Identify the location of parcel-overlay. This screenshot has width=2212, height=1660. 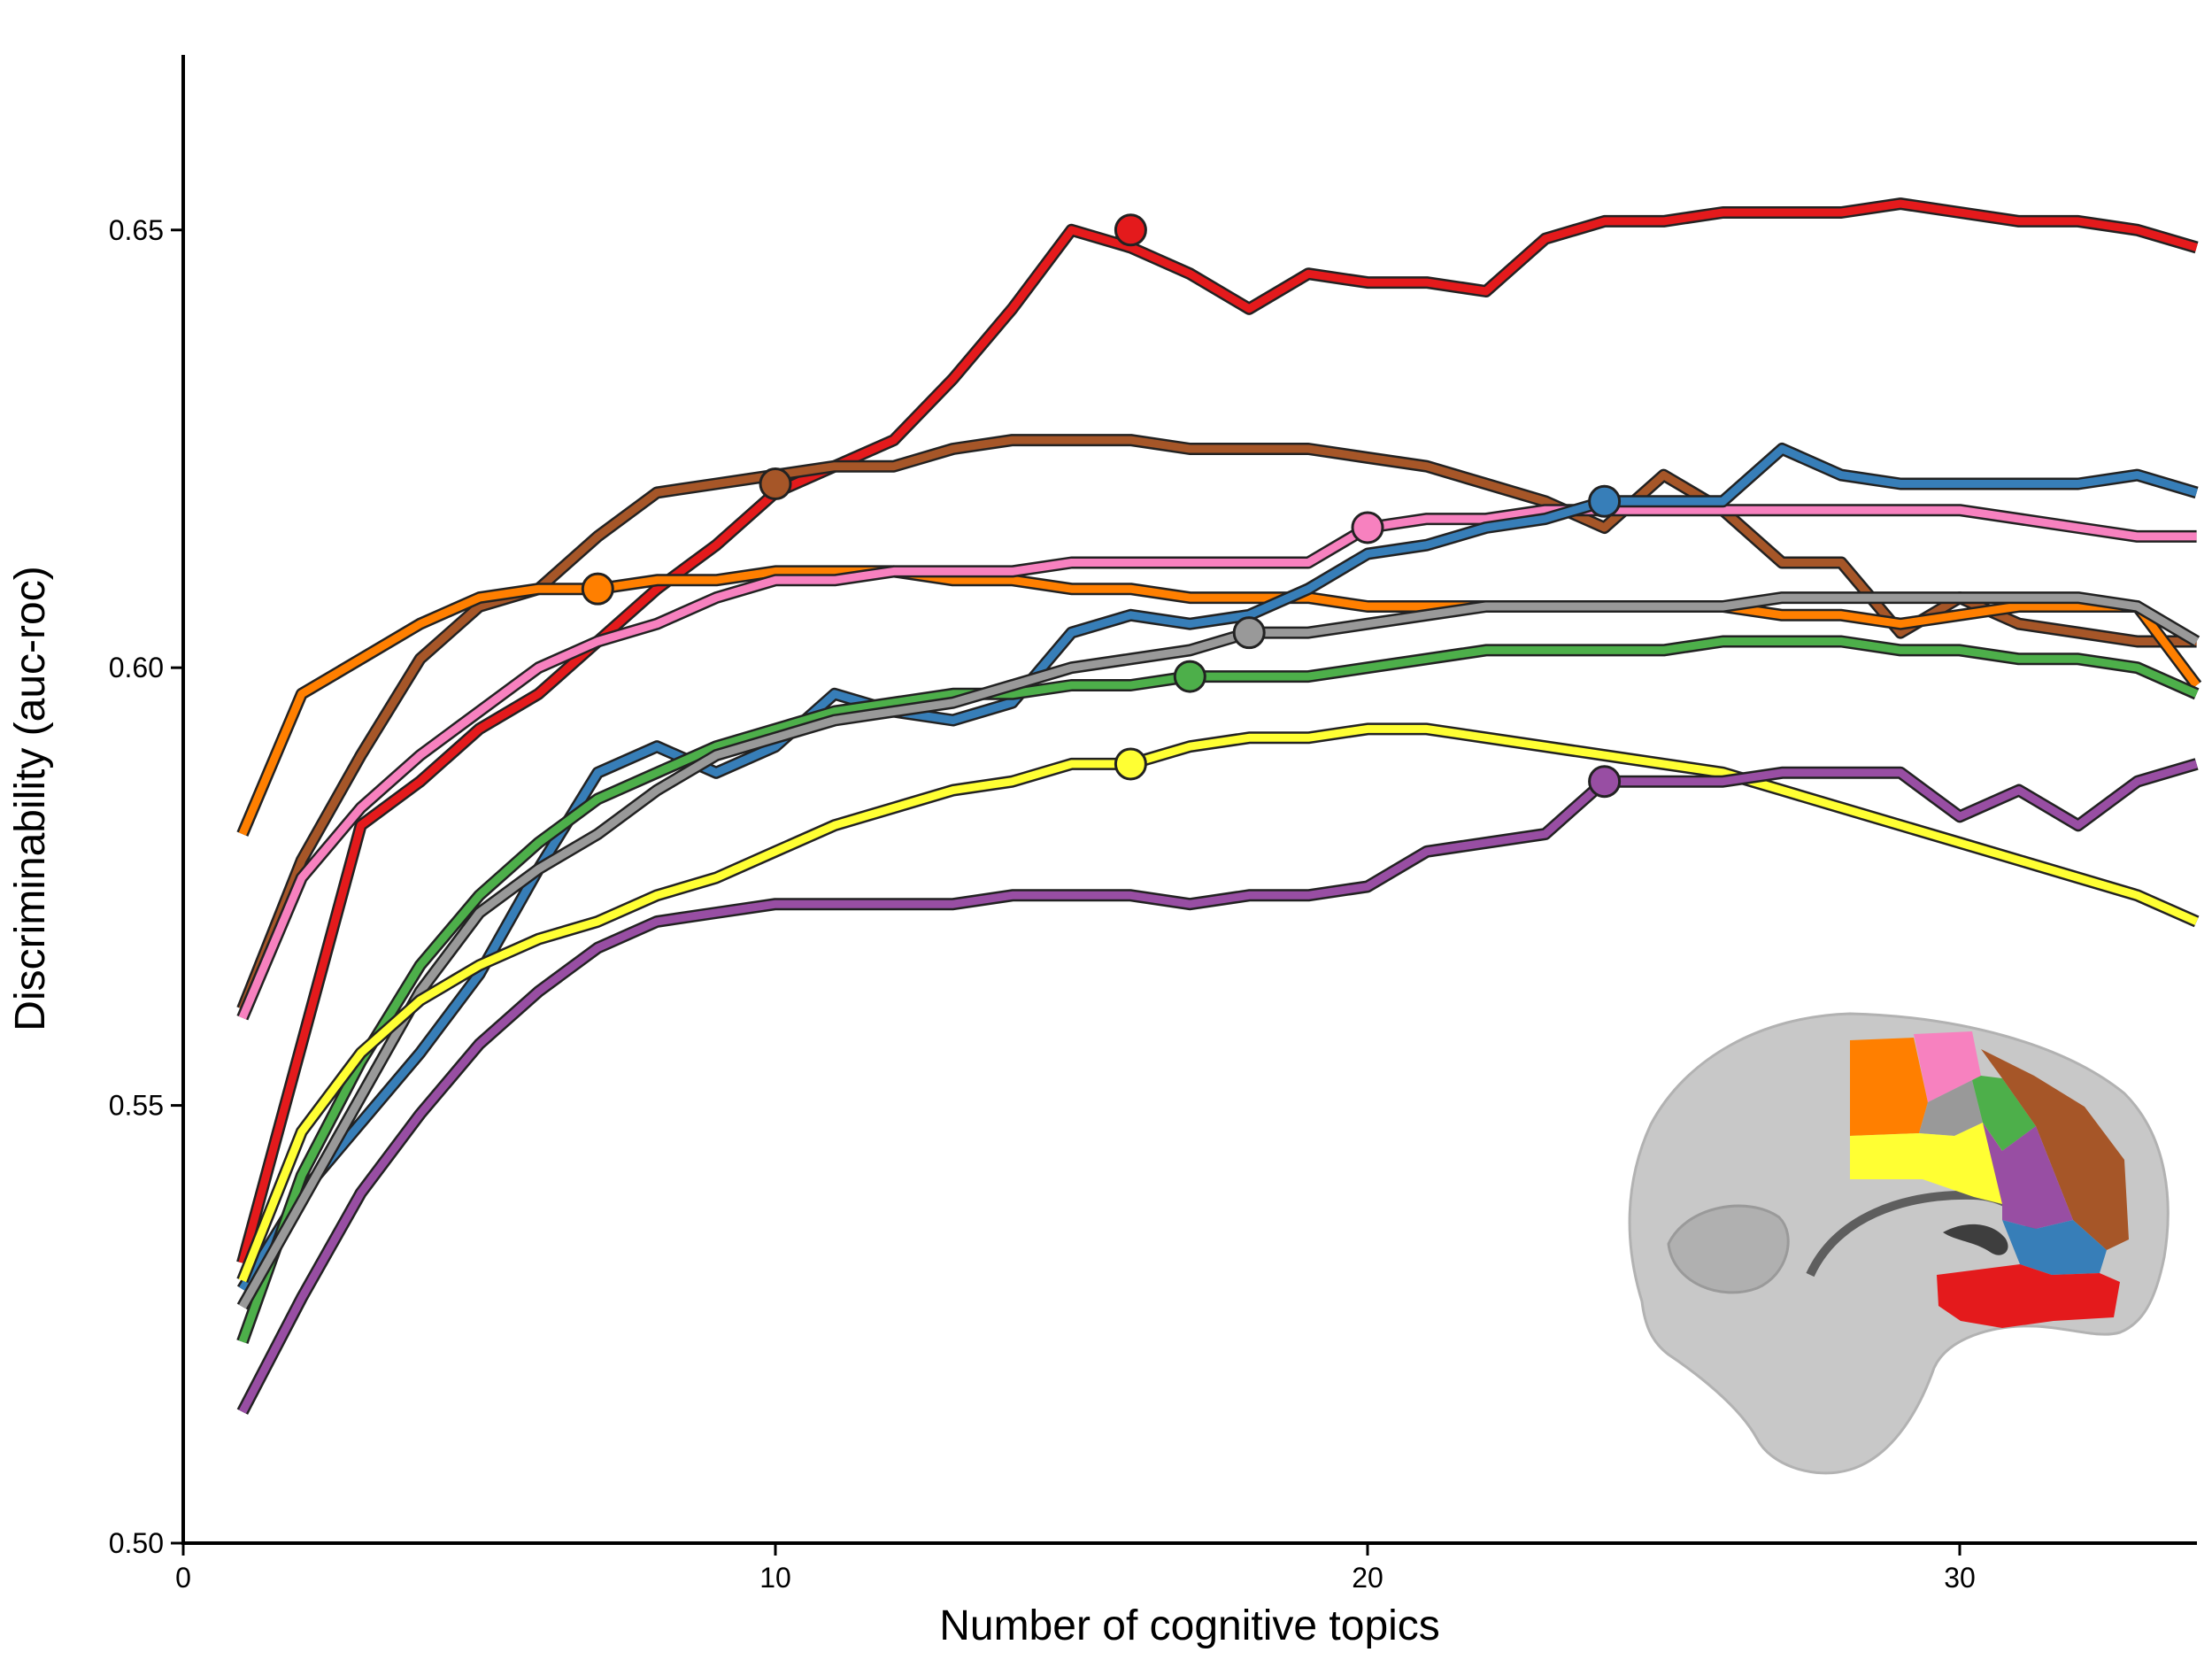
(1989, 1180).